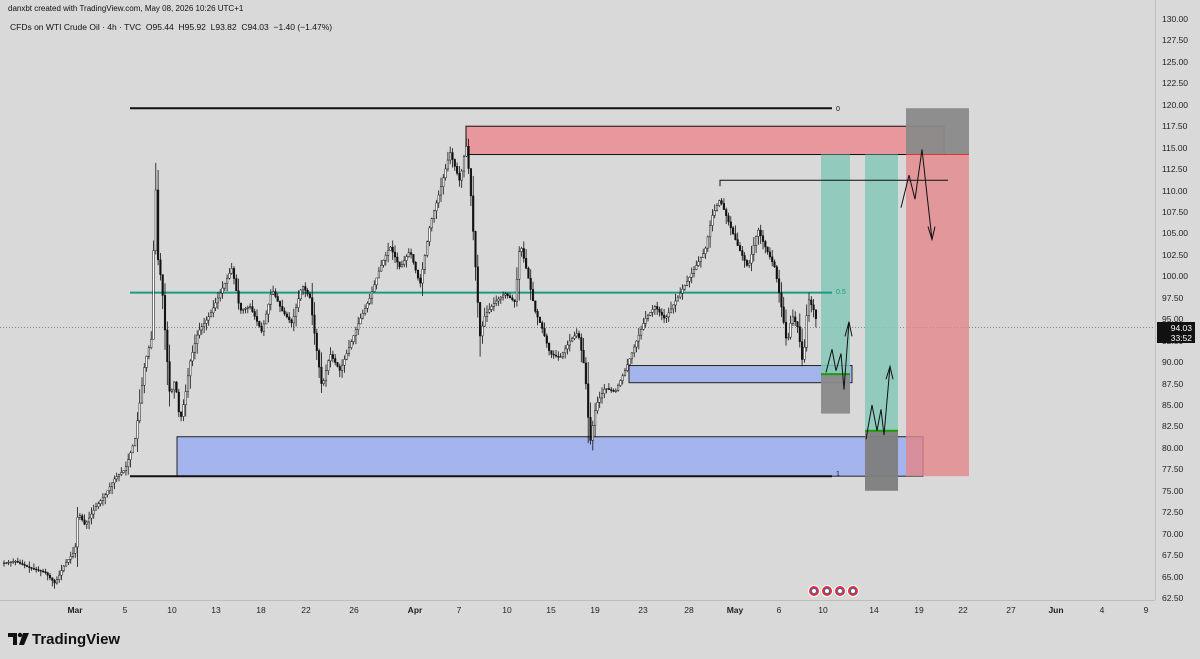 The height and width of the screenshot is (659, 1200). What do you see at coordinates (1102, 610) in the screenshot?
I see `time-axis-tick-label: 4` at bounding box center [1102, 610].